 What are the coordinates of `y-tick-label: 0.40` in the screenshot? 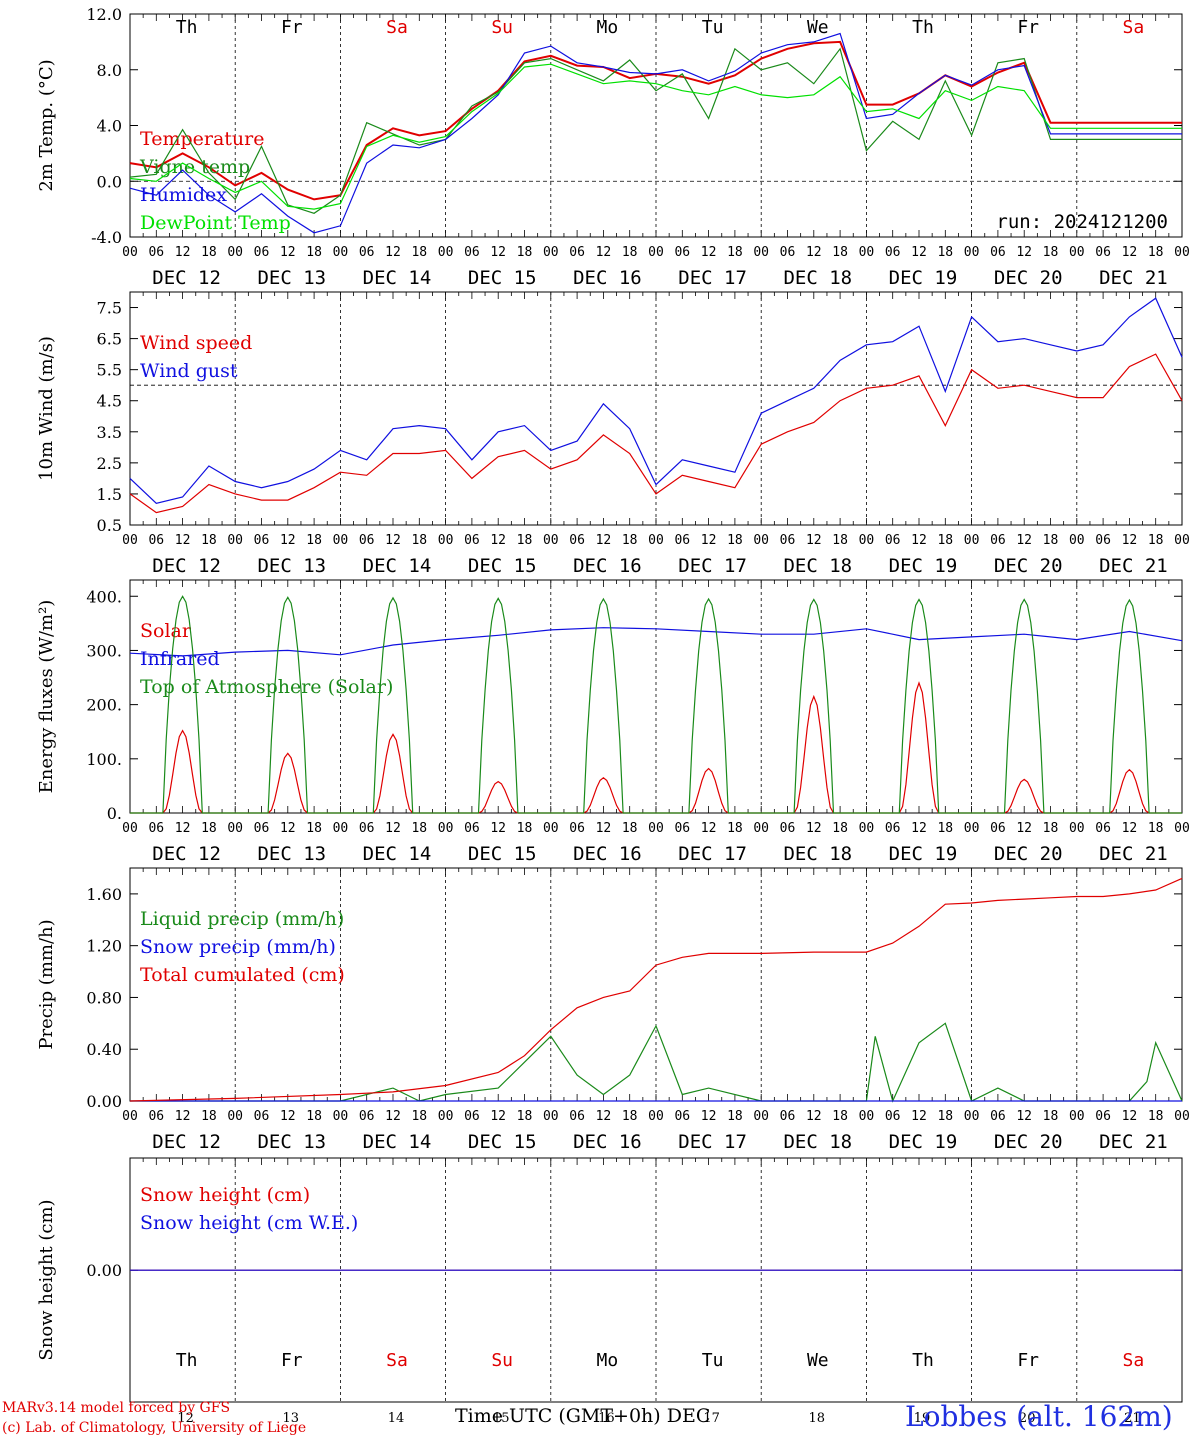 It's located at (104, 1049).